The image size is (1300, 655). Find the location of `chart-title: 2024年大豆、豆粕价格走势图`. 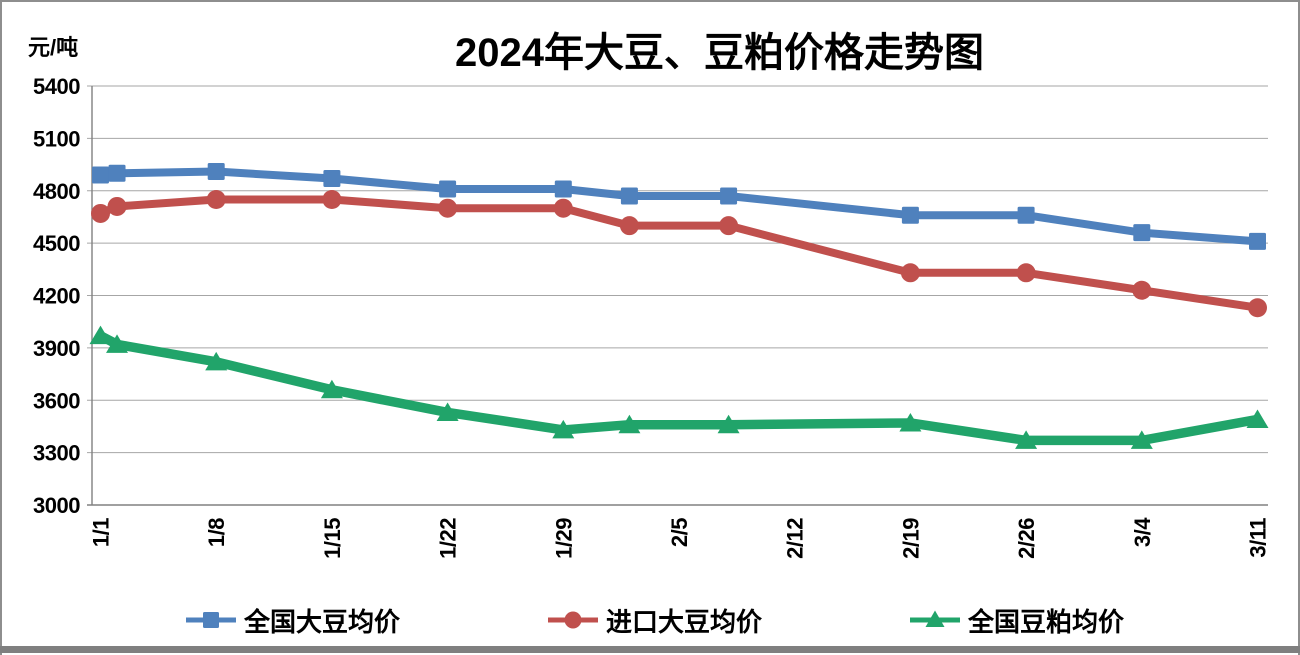

chart-title: 2024年大豆、豆粕价格走势图 is located at coordinates (719, 53).